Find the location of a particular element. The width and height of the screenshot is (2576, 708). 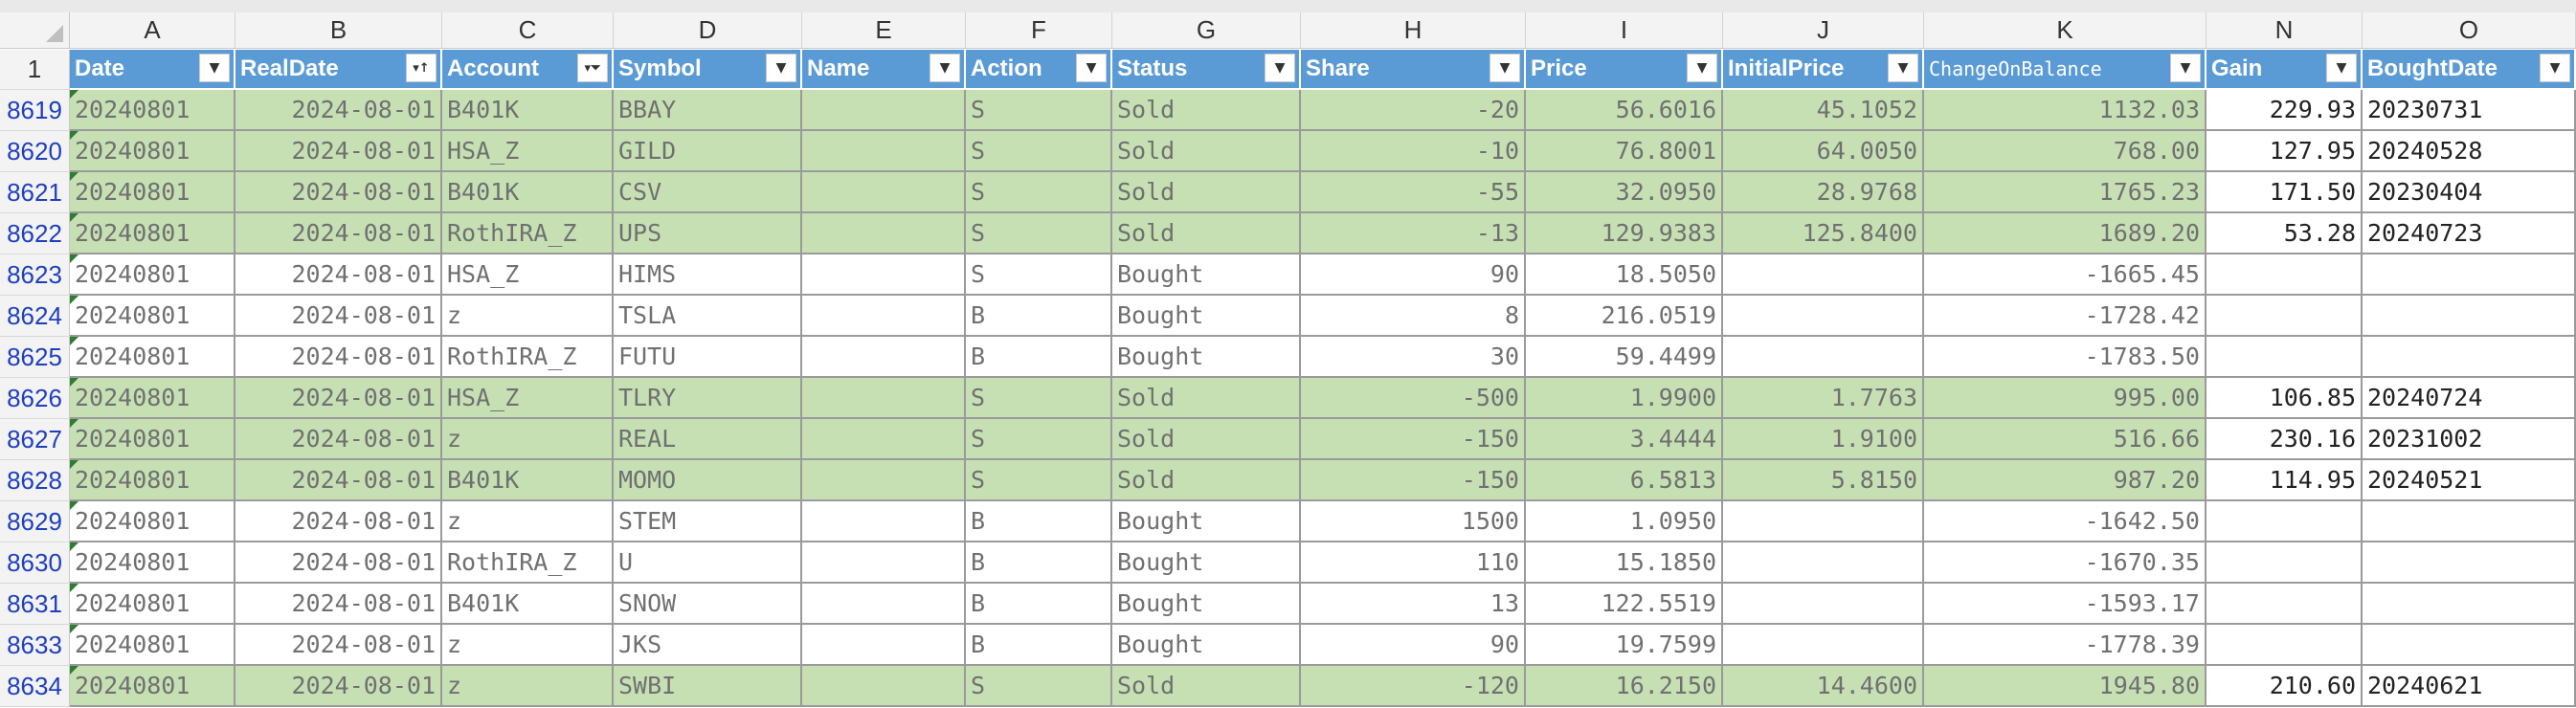

cell-gain: 53.28 is located at coordinates (2285, 233).